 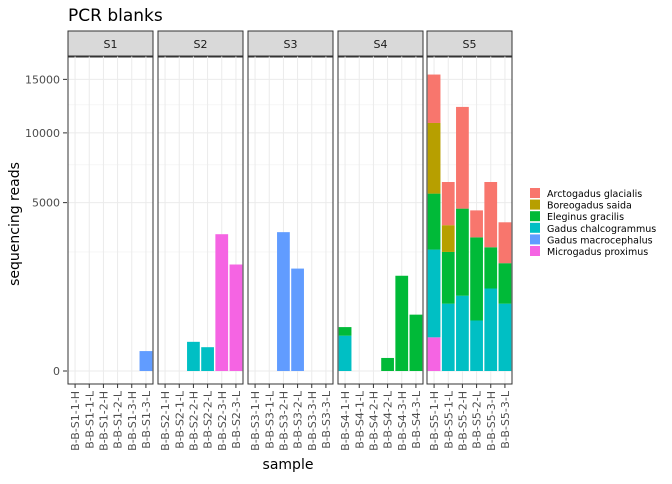 What do you see at coordinates (115, 16) in the screenshot?
I see `chart-title: PCR blanks` at bounding box center [115, 16].